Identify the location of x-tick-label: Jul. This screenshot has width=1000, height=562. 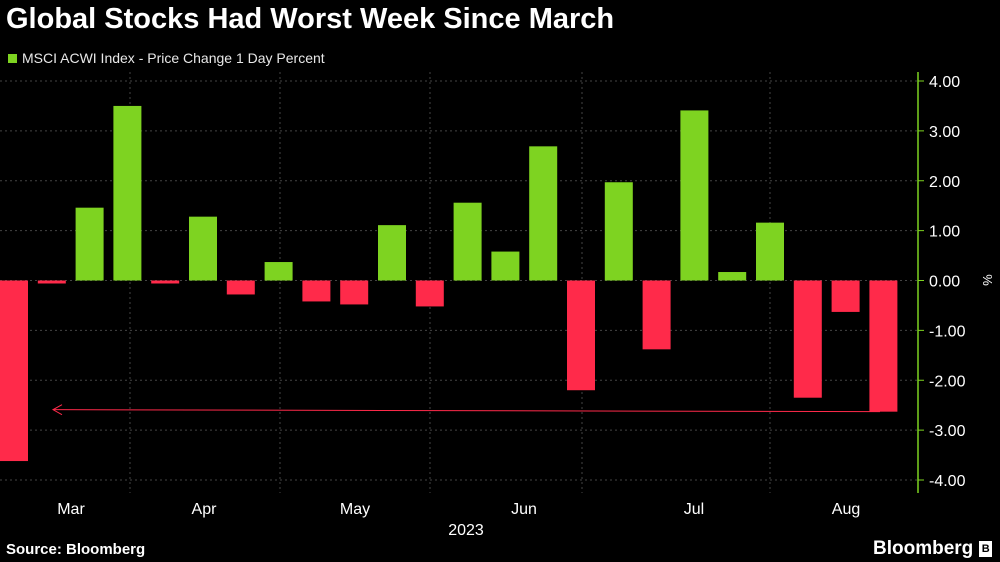
(694, 509).